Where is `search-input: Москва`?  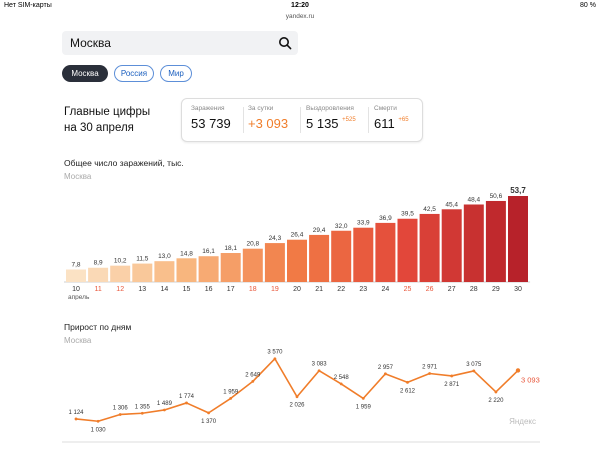 search-input: Москва is located at coordinates (90, 43).